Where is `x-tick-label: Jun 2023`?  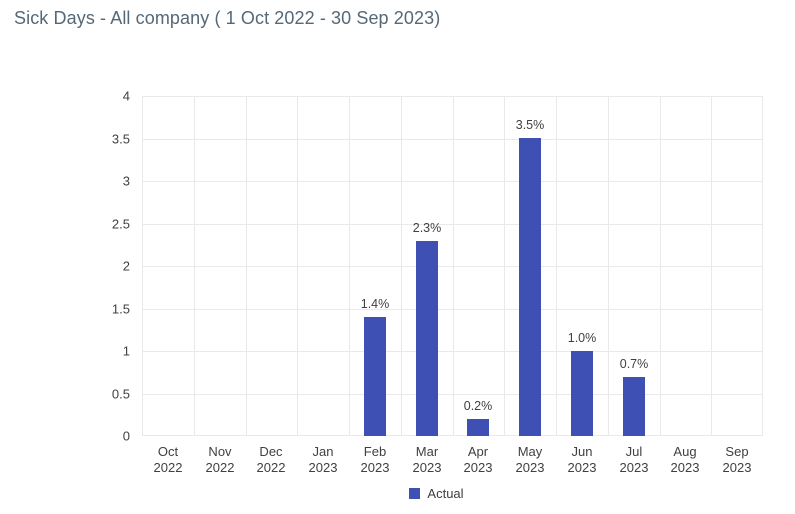
x-tick-label: Jun 2023 is located at coordinates (582, 459).